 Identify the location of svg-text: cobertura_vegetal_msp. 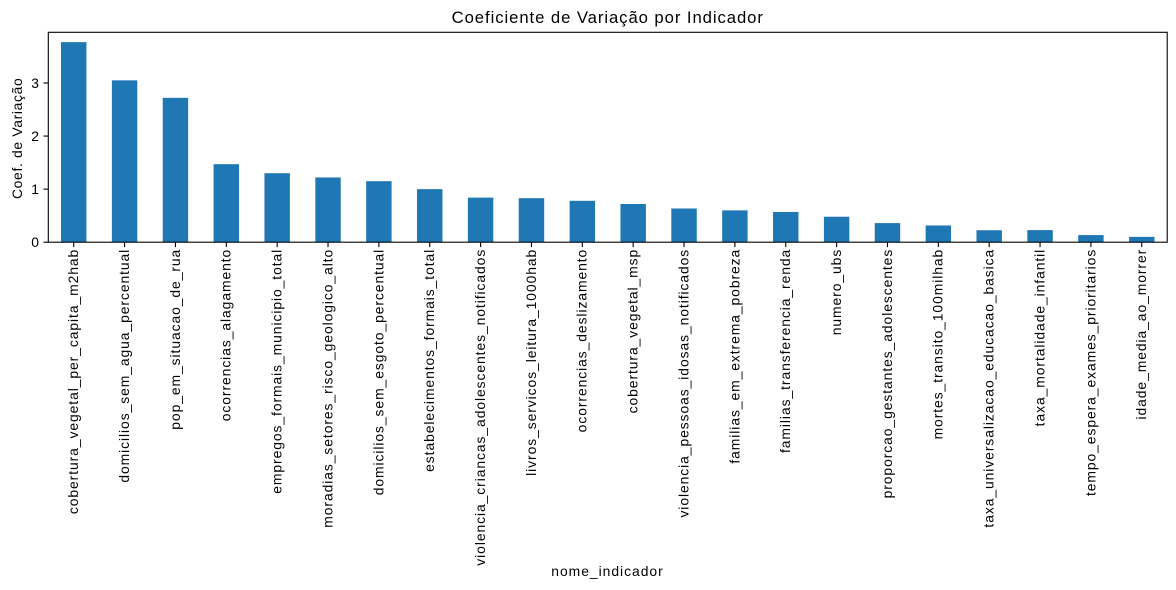
(633, 331).